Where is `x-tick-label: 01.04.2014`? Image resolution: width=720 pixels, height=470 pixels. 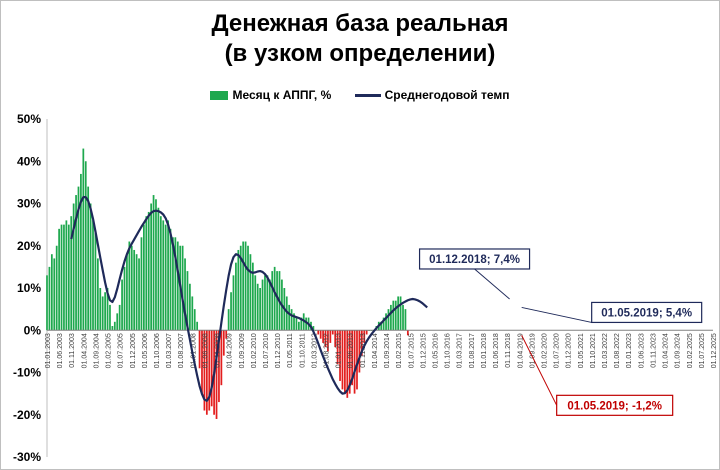
x-tick-label: 01.04.2014 is located at coordinates (375, 350).